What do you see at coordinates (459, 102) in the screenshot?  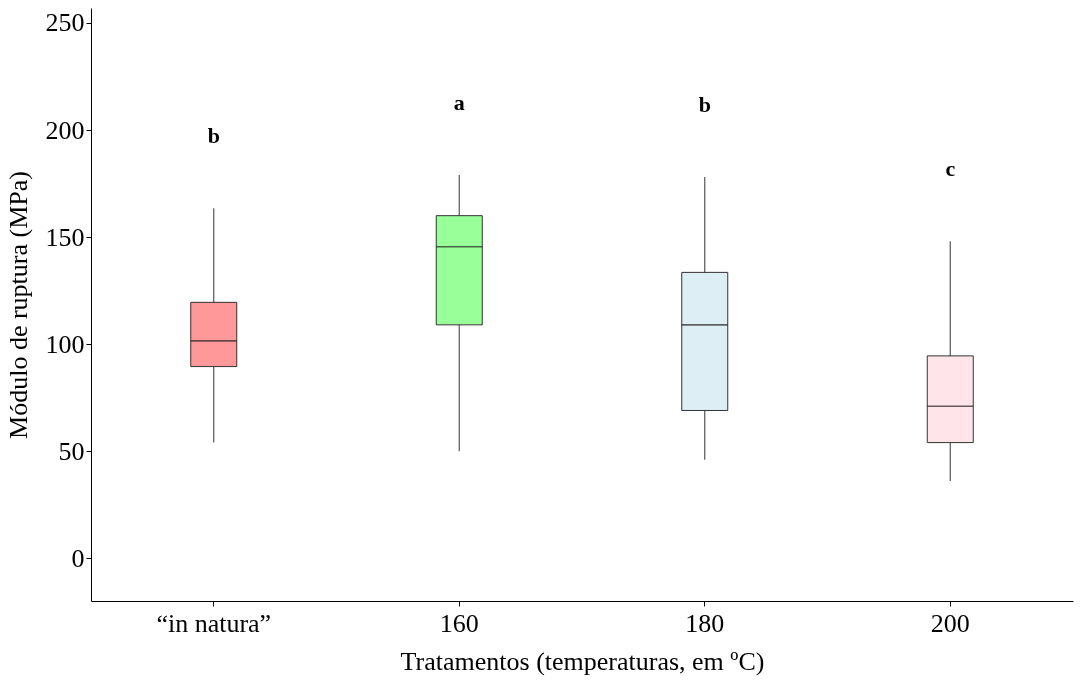 I see `annotation: a` at bounding box center [459, 102].